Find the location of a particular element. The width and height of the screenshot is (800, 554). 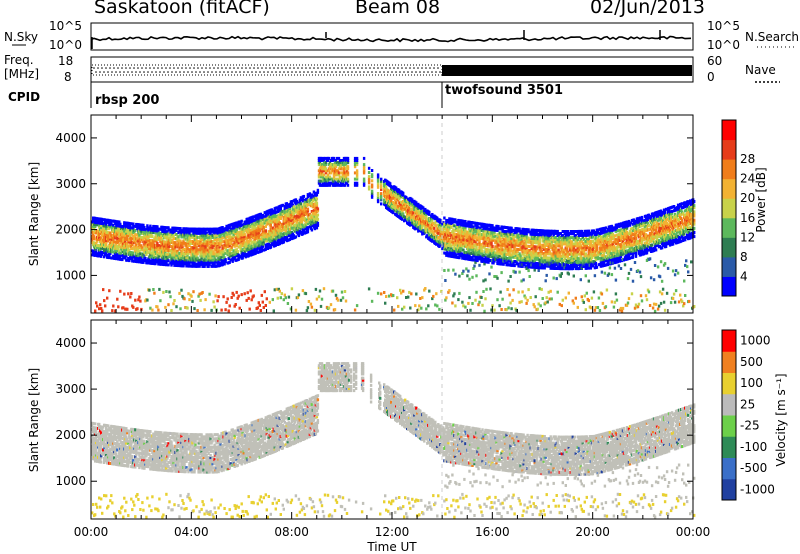

station-title: Saskatoon (fitACF) is located at coordinates (182, 9).